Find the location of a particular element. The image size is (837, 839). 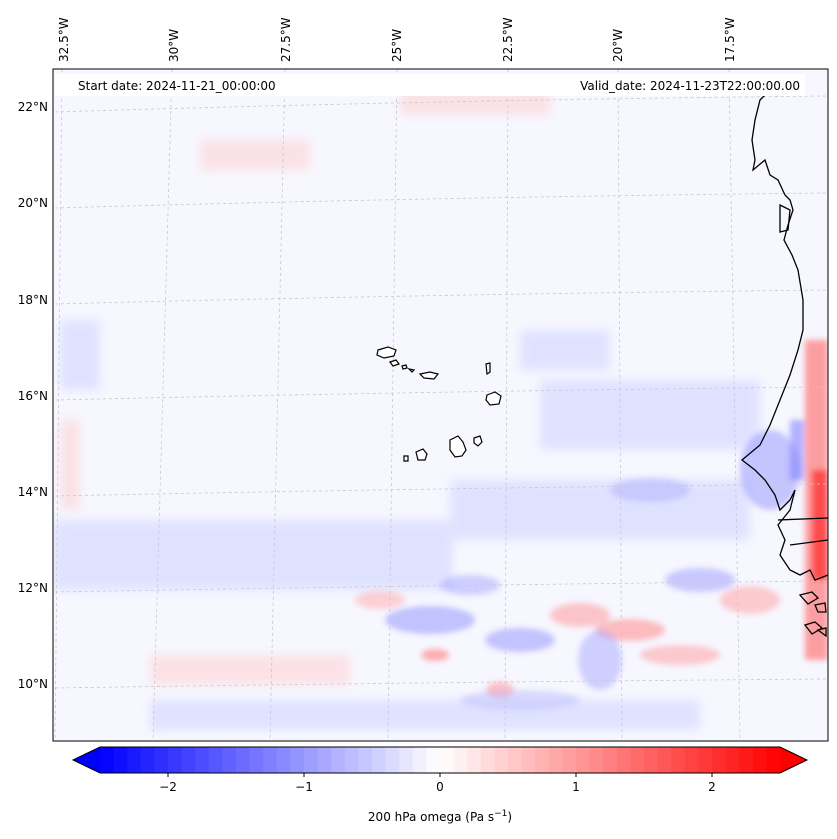

coast-casamance is located at coordinates (808, 542).